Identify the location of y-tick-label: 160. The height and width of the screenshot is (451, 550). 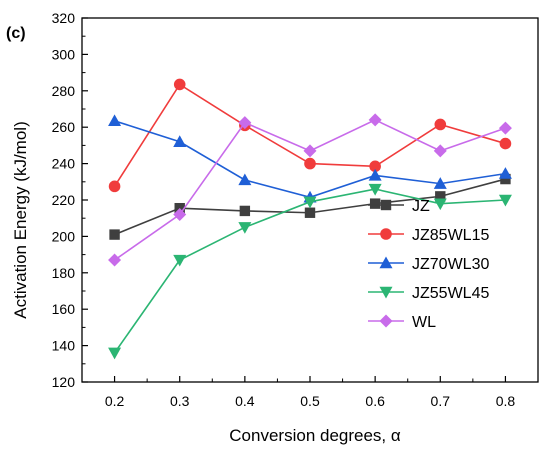
(64, 309).